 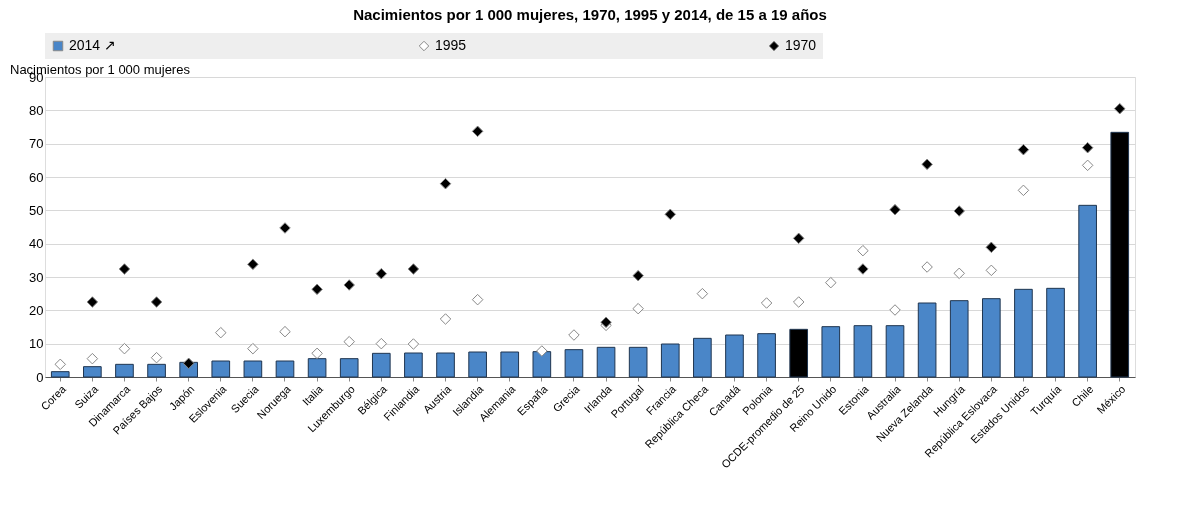 I want to click on y-tick-label: 70, so click(x=36, y=144).